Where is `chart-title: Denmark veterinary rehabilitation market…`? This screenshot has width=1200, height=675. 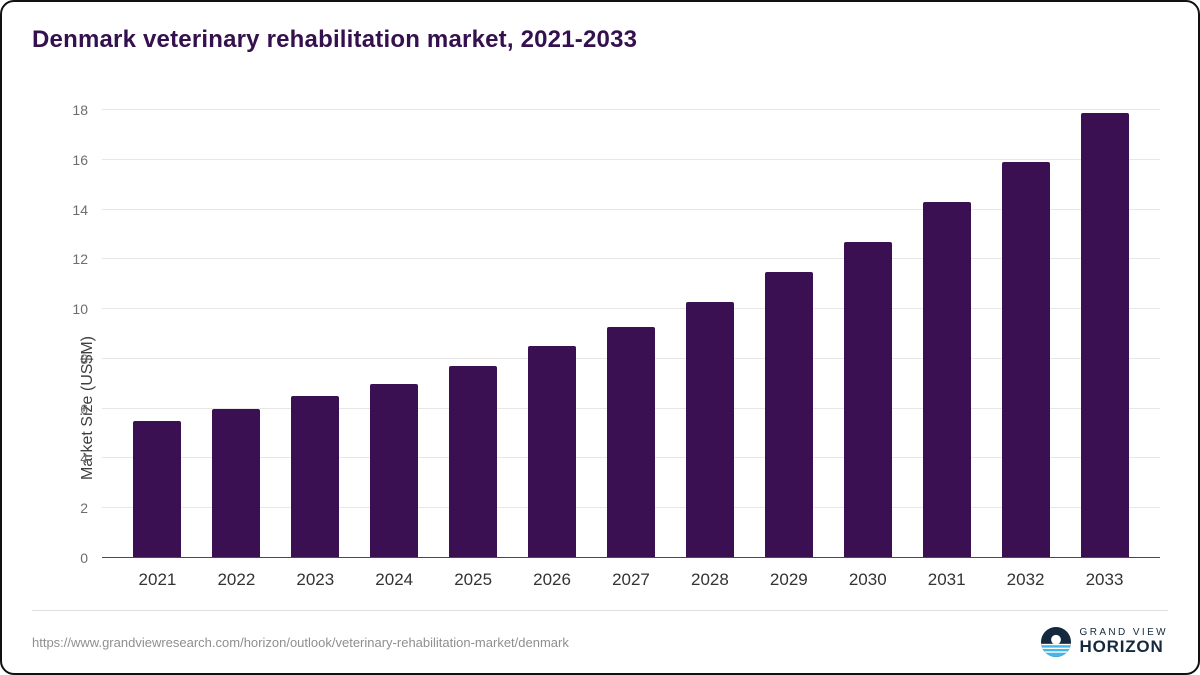
chart-title: Denmark veterinary rehabilitation market… is located at coordinates (335, 39).